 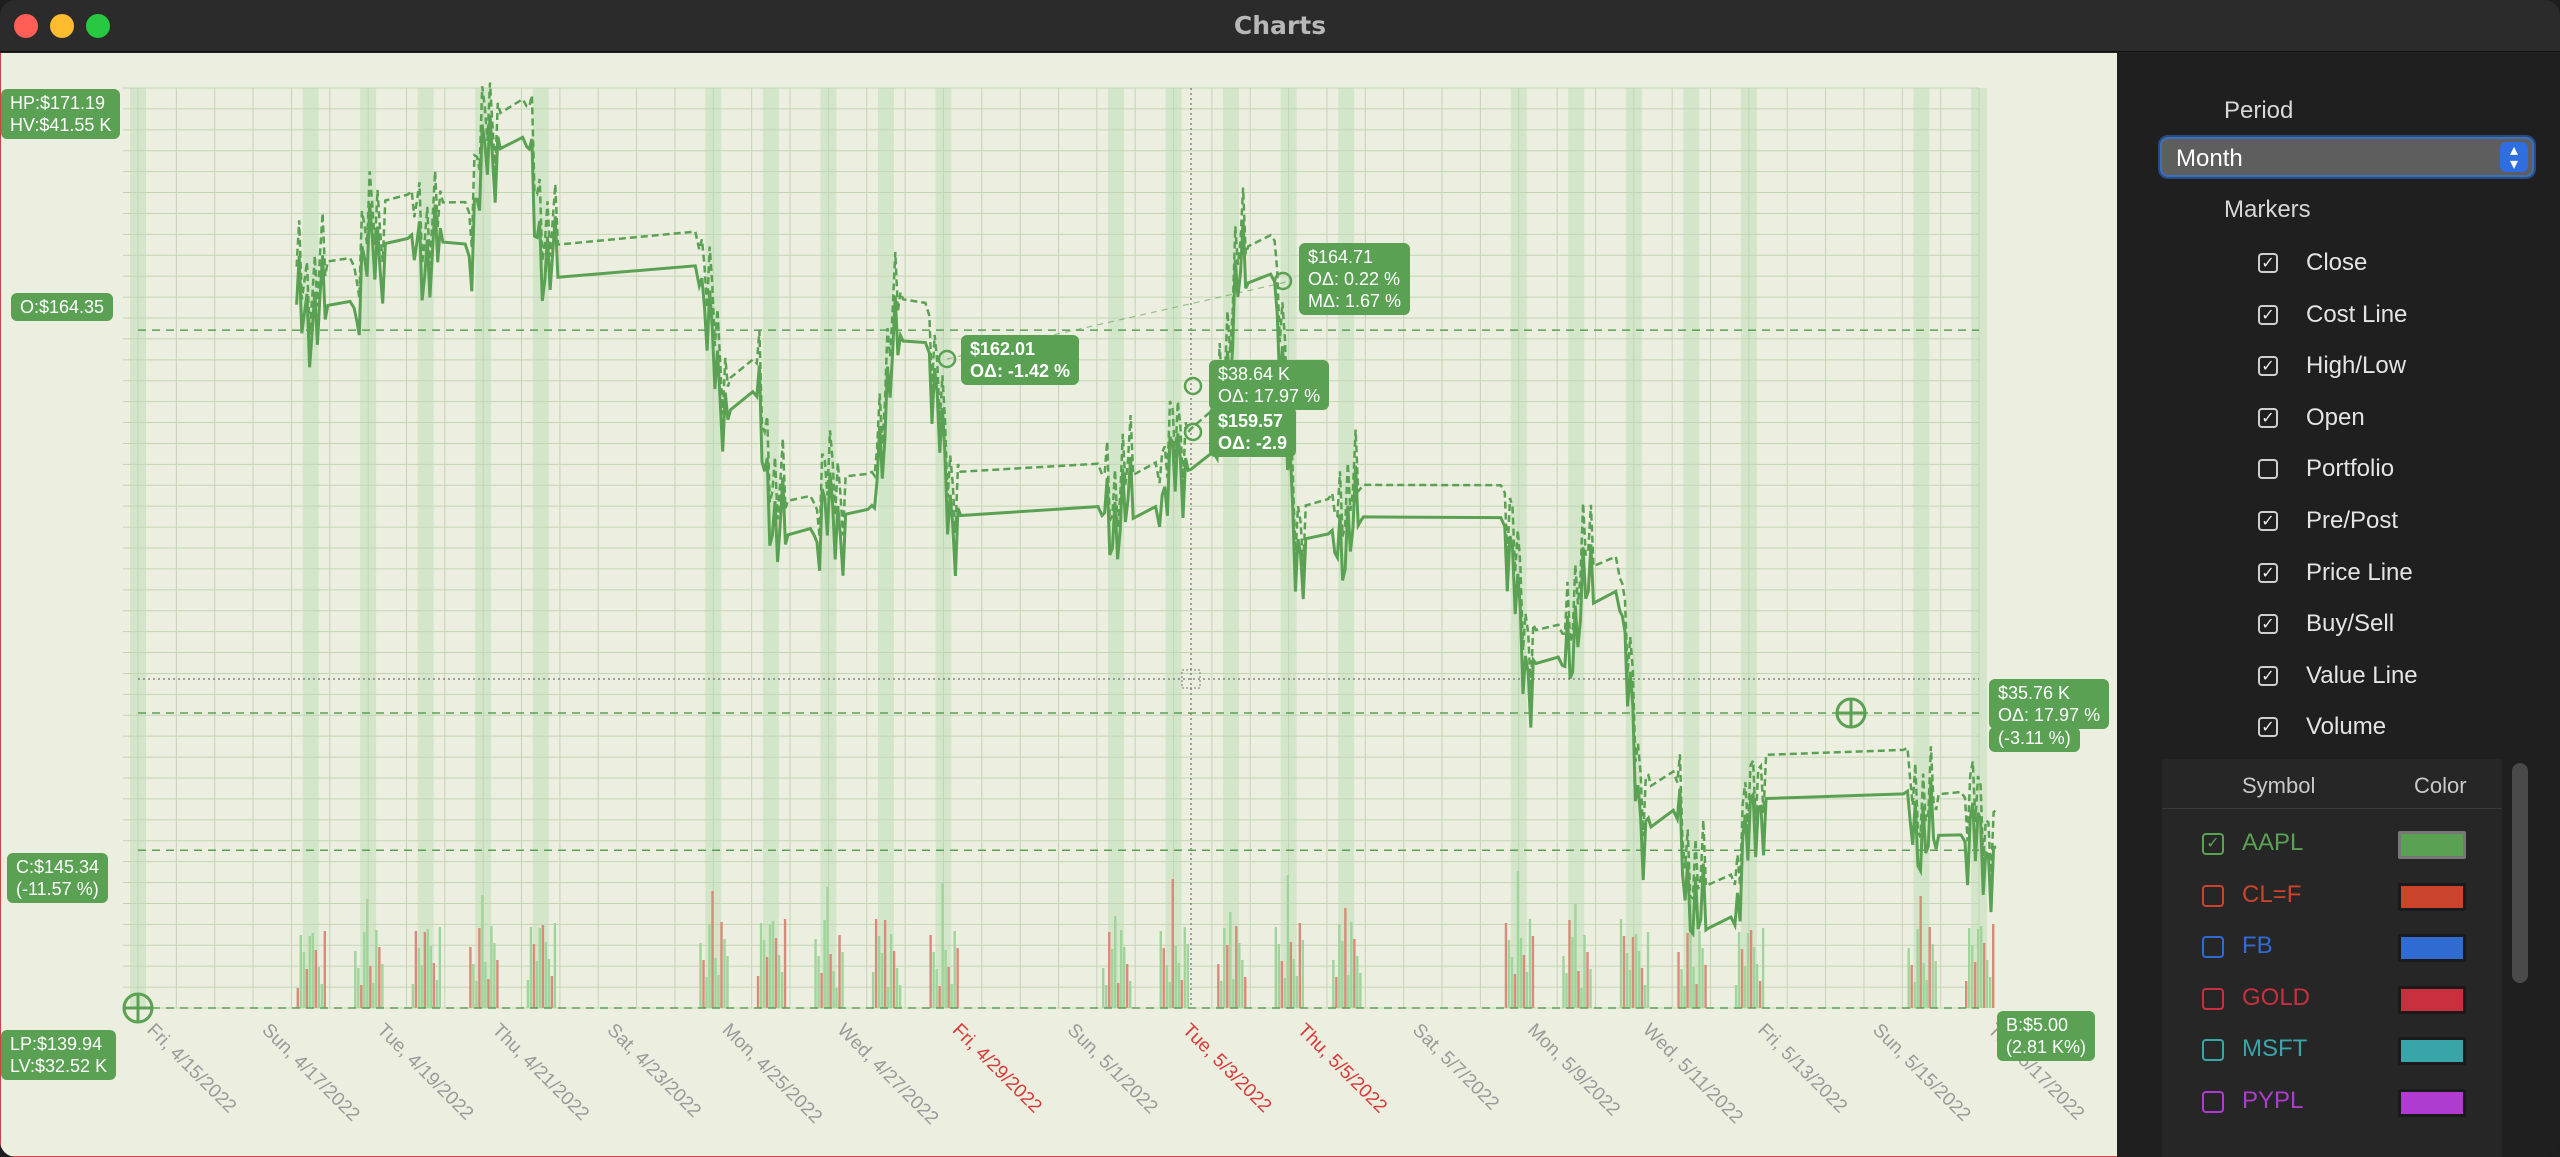 What do you see at coordinates (2034, 693) in the screenshot?
I see `current-value-text: $35.76 K` at bounding box center [2034, 693].